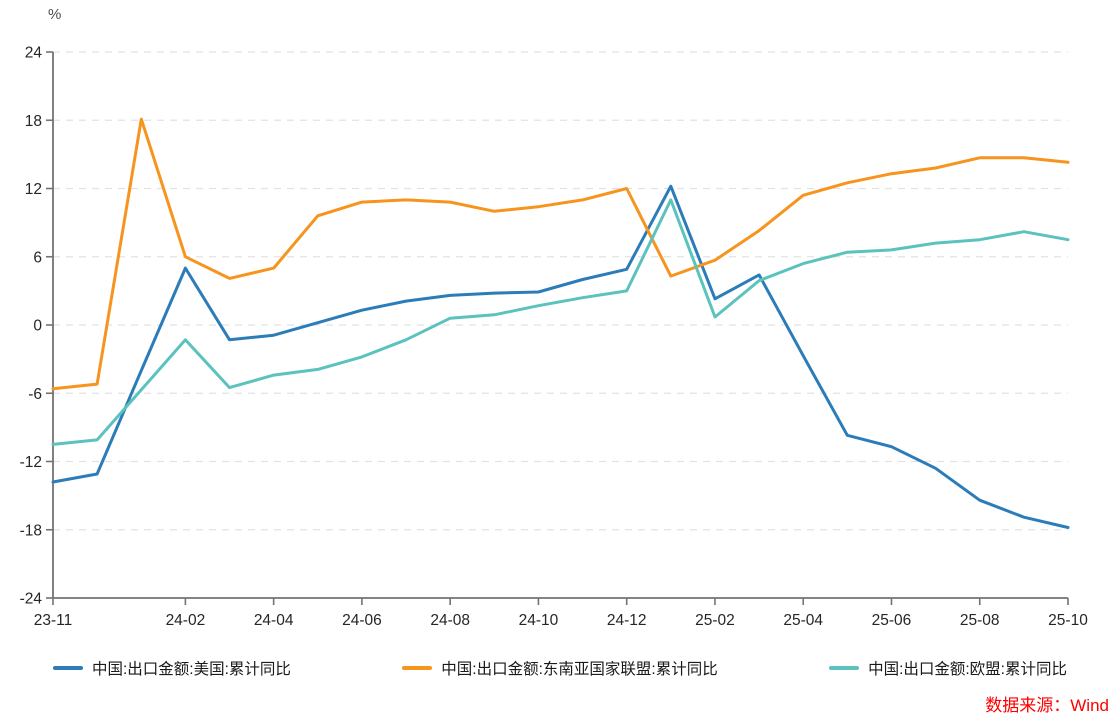  What do you see at coordinates (892, 620) in the screenshot?
I see `x-axis-tick-label: 25-06` at bounding box center [892, 620].